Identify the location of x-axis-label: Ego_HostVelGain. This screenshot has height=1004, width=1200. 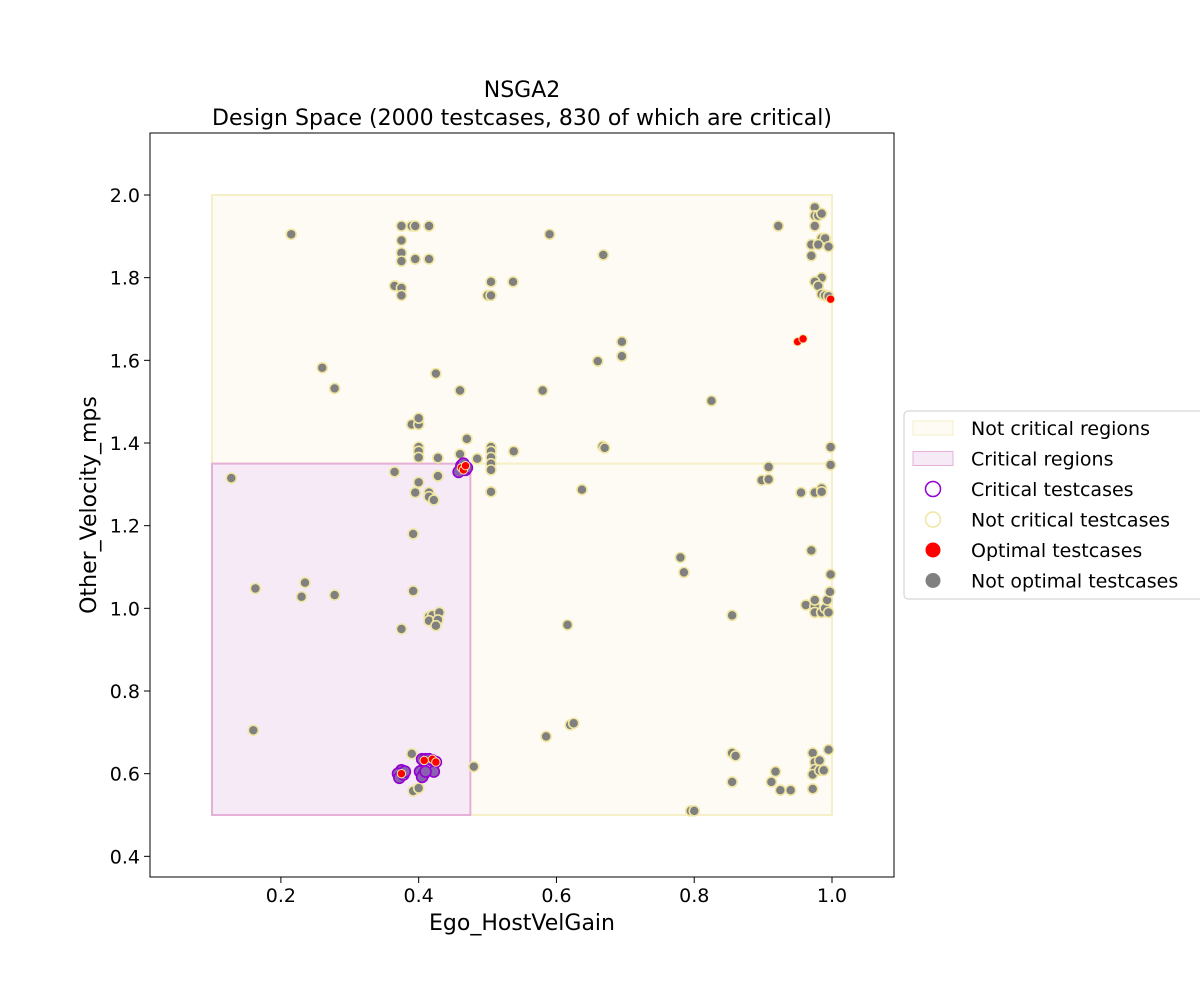
(522, 923).